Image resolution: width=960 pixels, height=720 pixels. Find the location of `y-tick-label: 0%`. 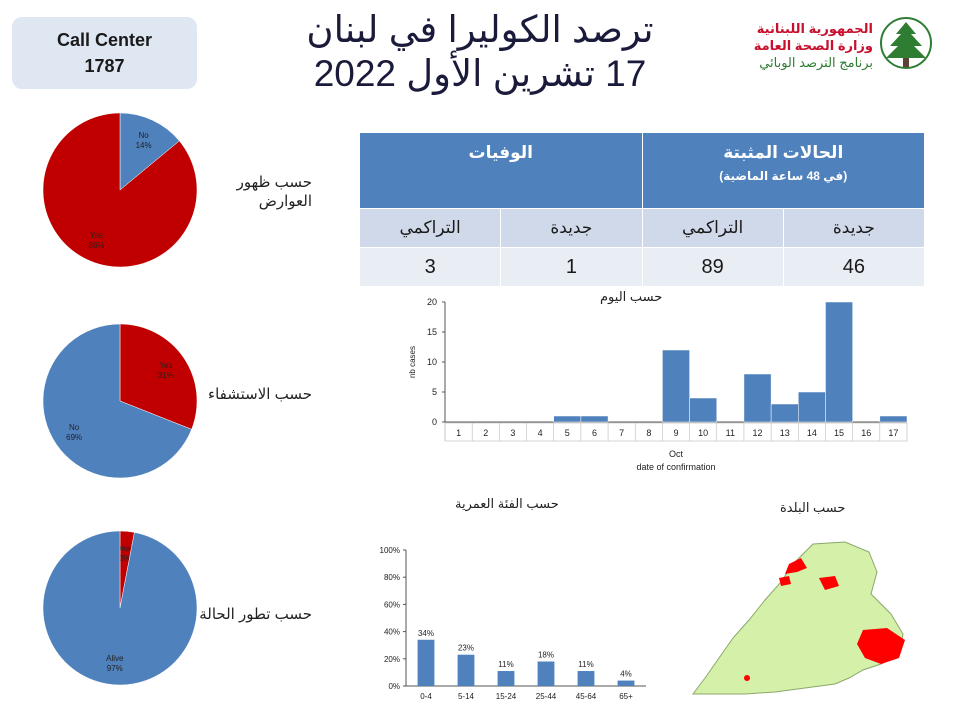

y-tick-label: 0% is located at coordinates (394, 686).